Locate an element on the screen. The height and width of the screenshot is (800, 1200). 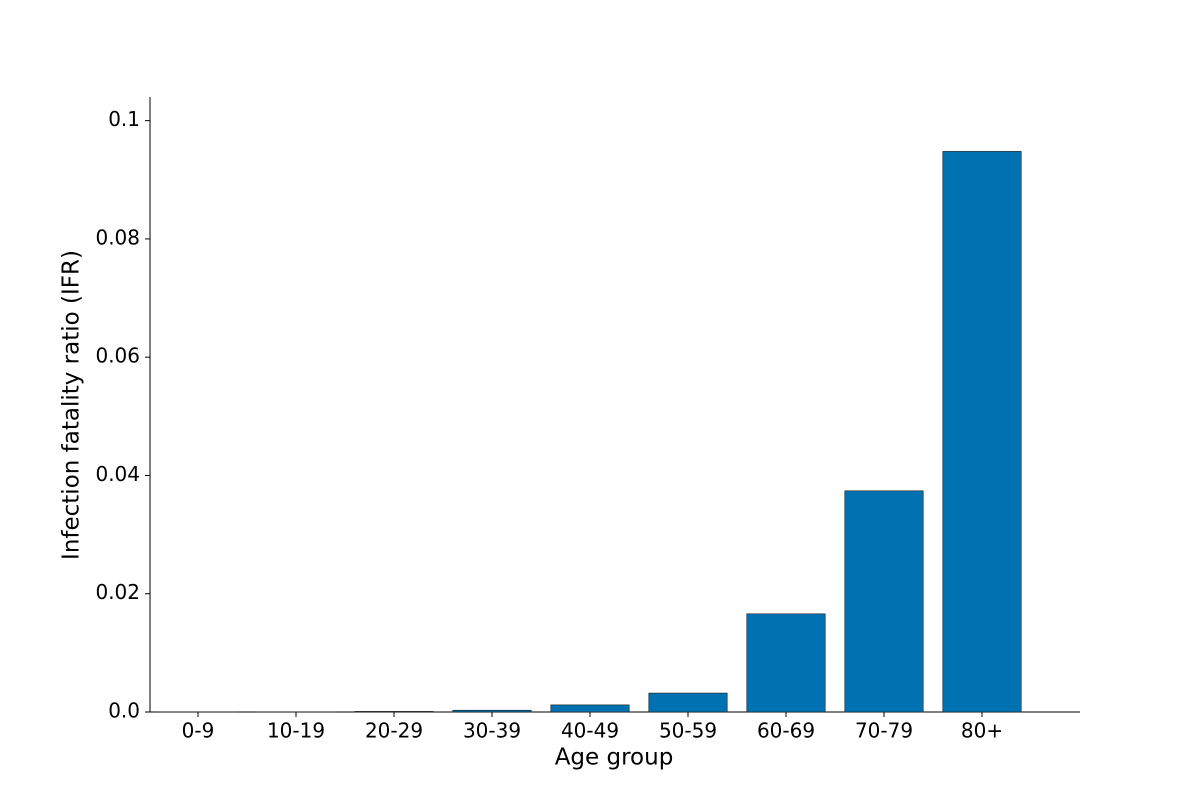
x-tick-label: 10-19 is located at coordinates (296, 731).